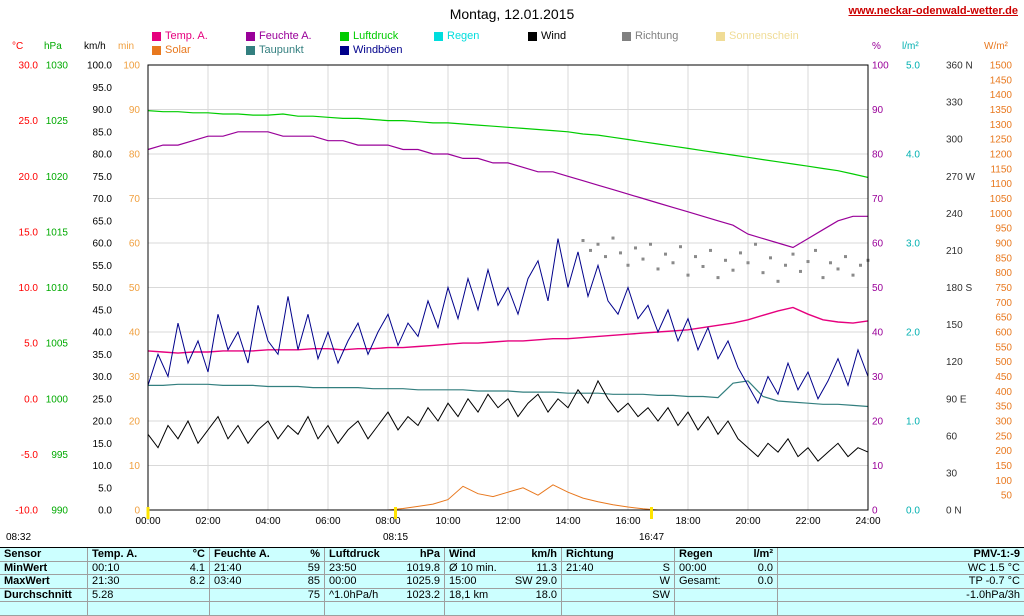 The image size is (1024, 616). I want to click on chart-text: 600, so click(1003, 333).